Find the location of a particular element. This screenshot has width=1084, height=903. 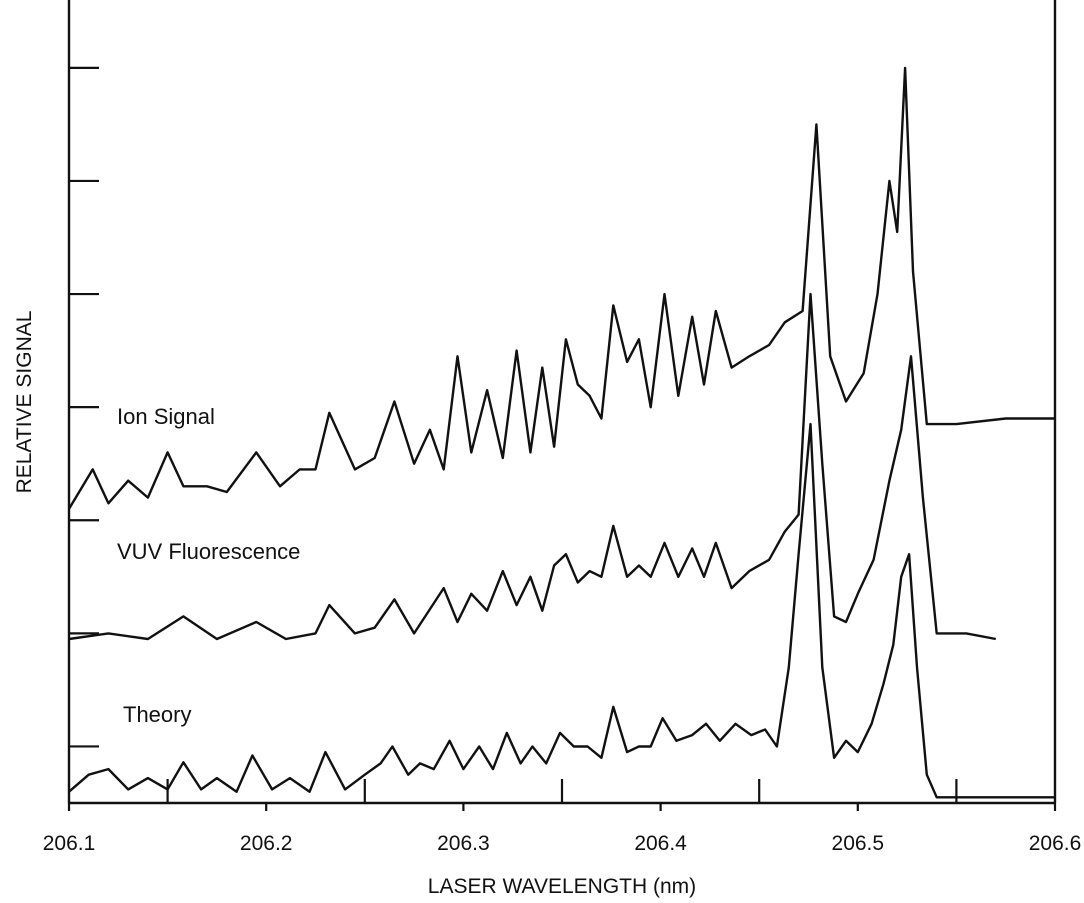

x-tick-label: 206.1 is located at coordinates (69, 843).